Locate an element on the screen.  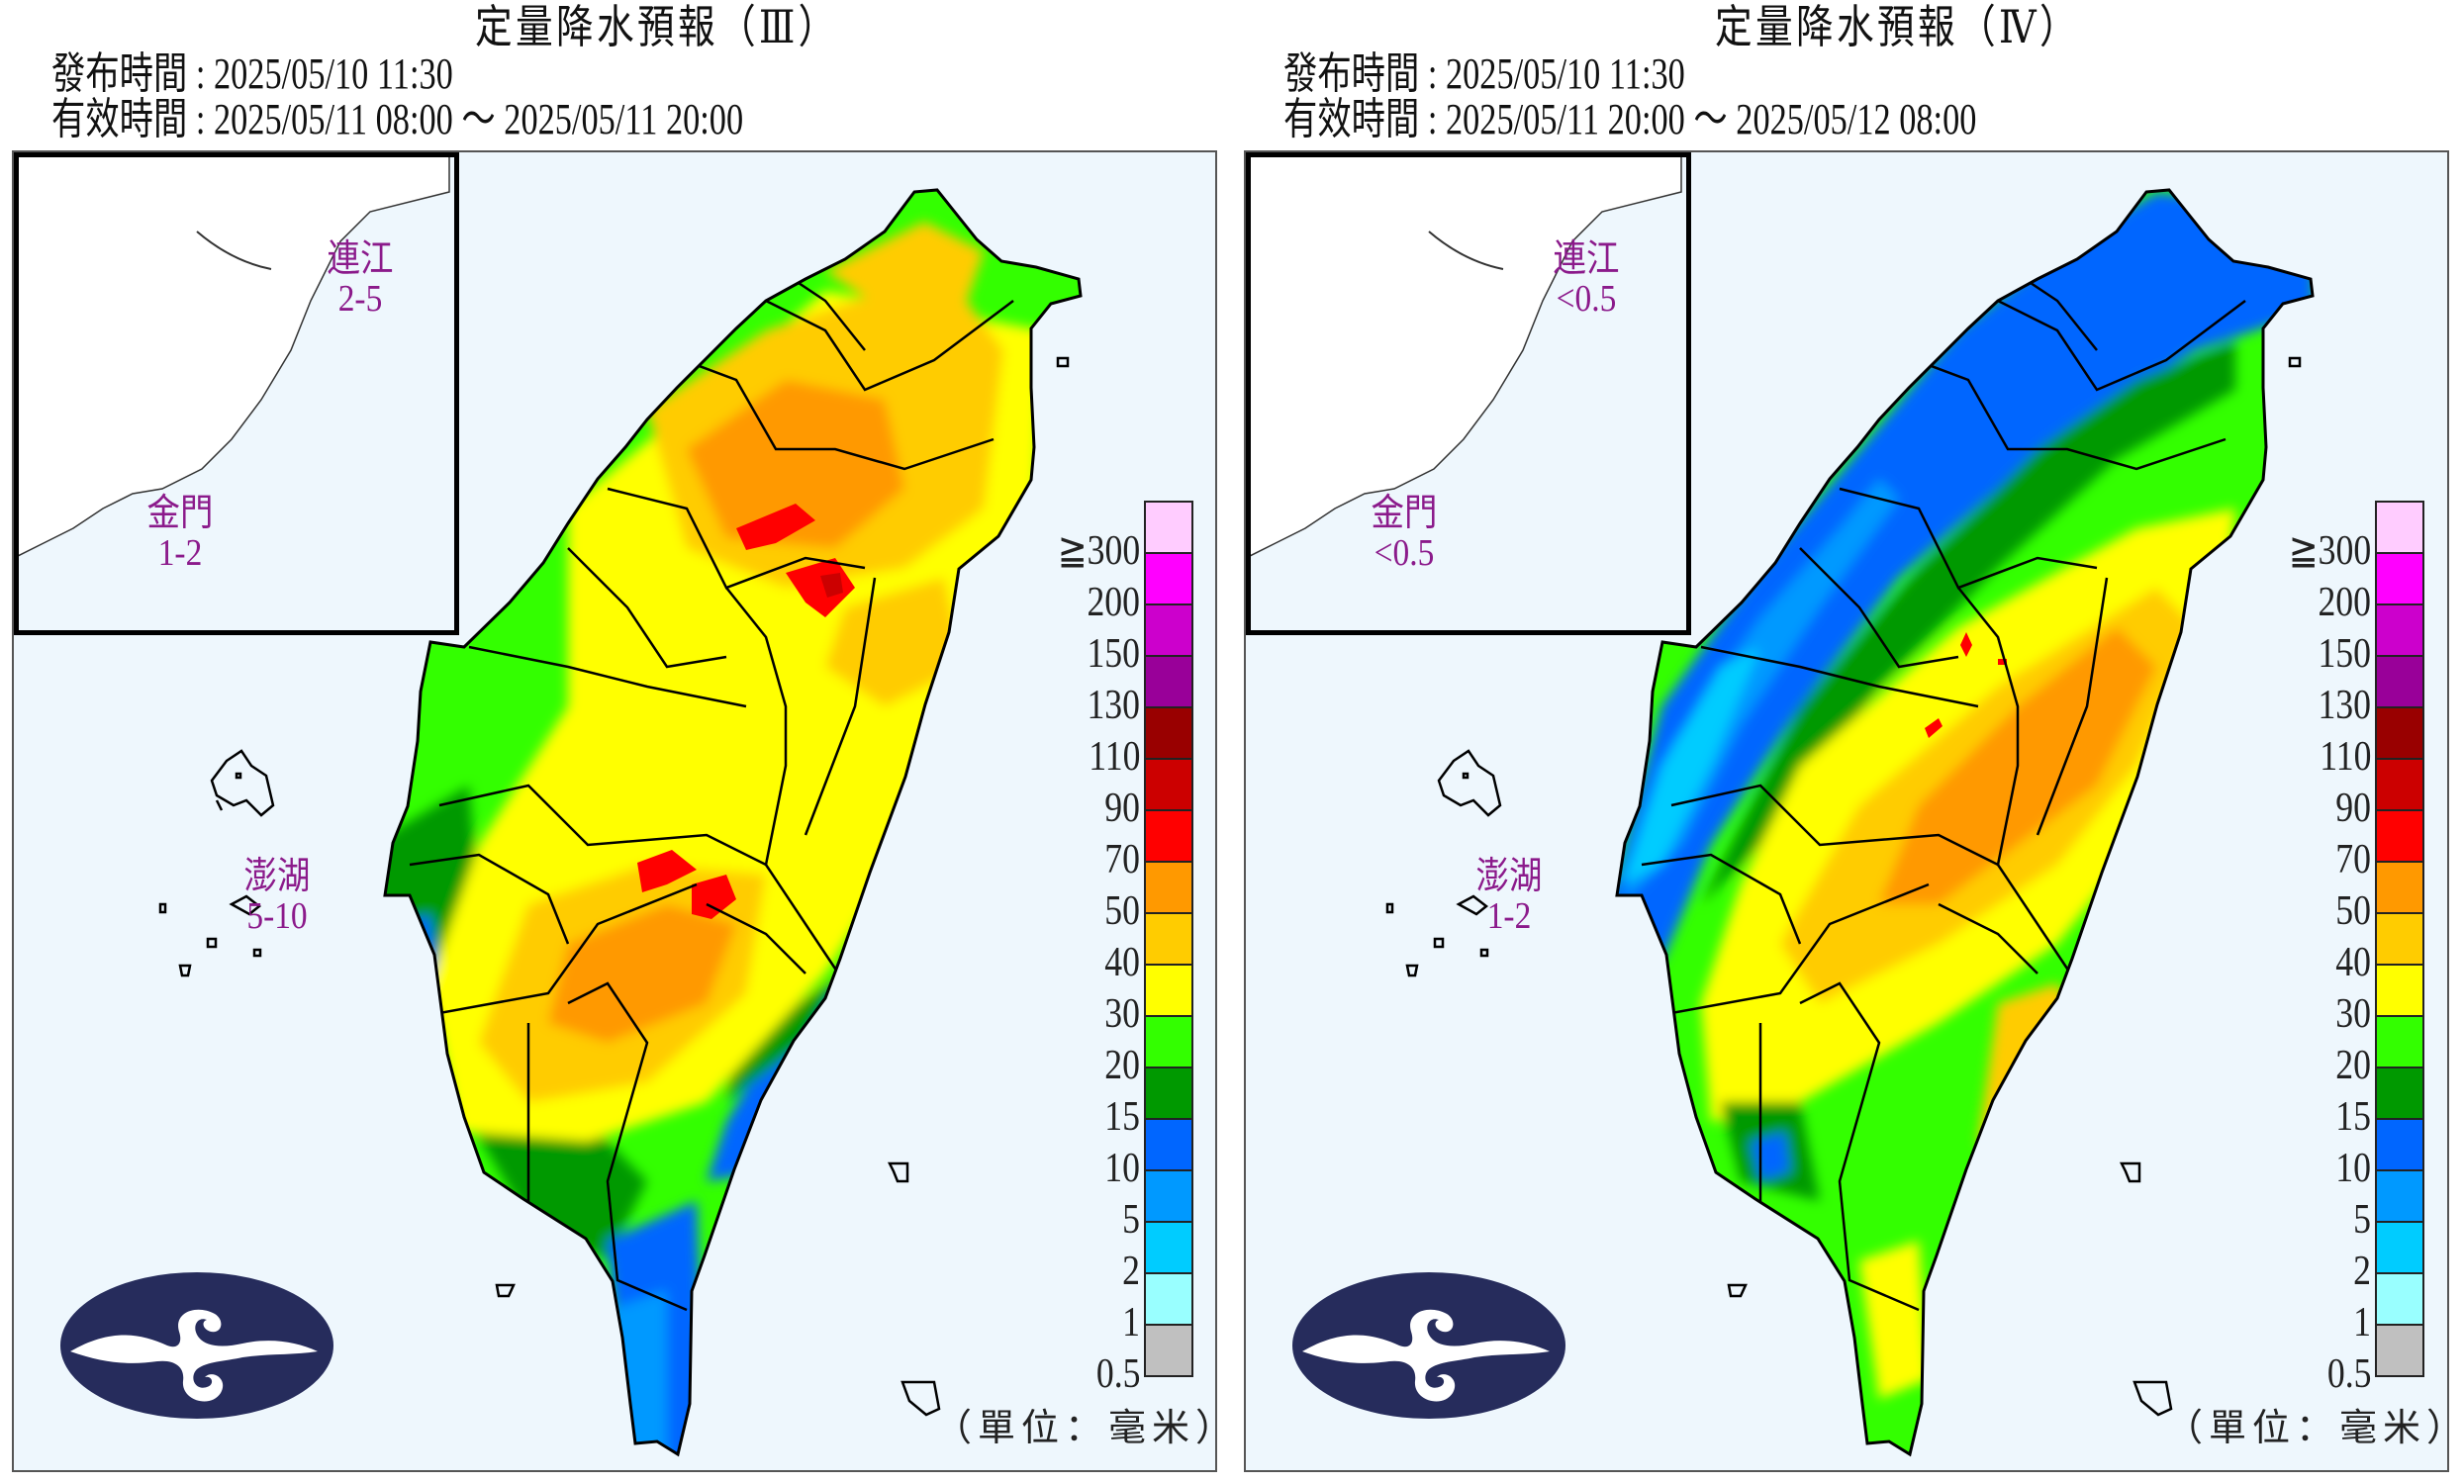
legend-tick: 200 is located at coordinates (1113, 602).